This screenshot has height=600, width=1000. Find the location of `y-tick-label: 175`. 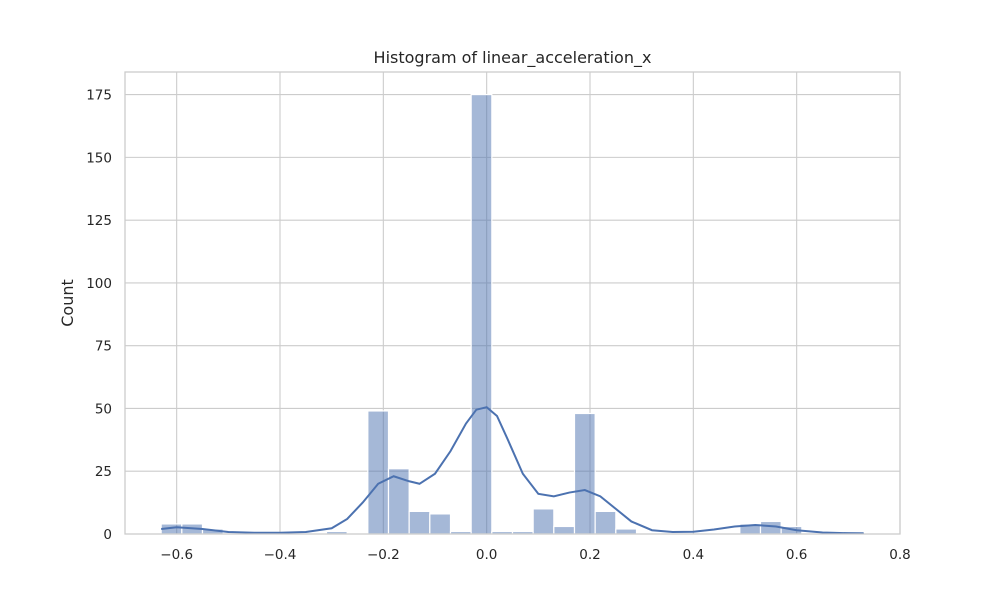

y-tick-label: 175 is located at coordinates (99, 96).